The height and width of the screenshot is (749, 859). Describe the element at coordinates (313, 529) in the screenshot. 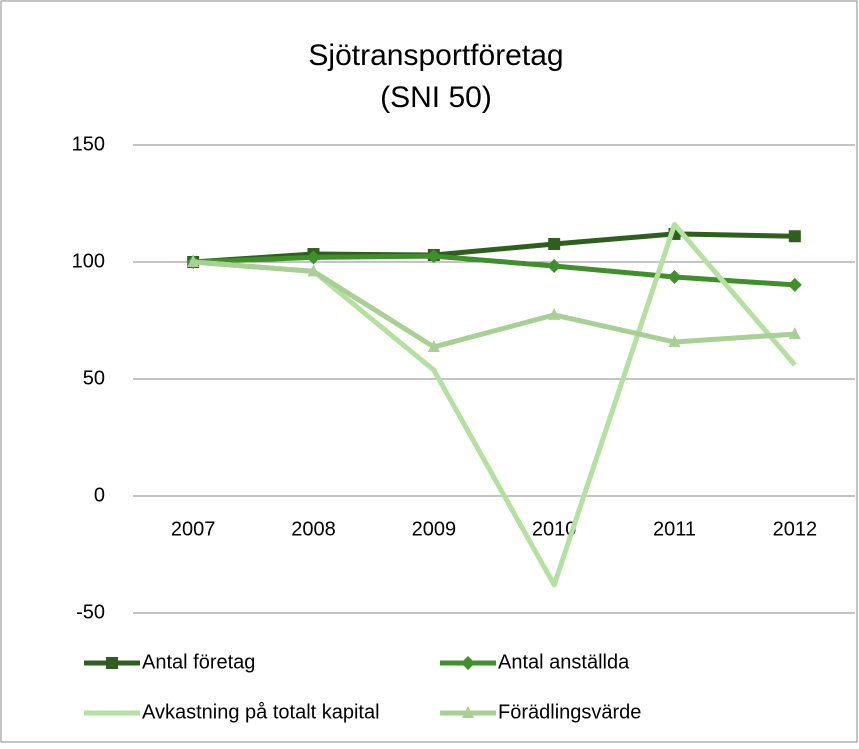

I see `x-tick-label: 2008` at that location.